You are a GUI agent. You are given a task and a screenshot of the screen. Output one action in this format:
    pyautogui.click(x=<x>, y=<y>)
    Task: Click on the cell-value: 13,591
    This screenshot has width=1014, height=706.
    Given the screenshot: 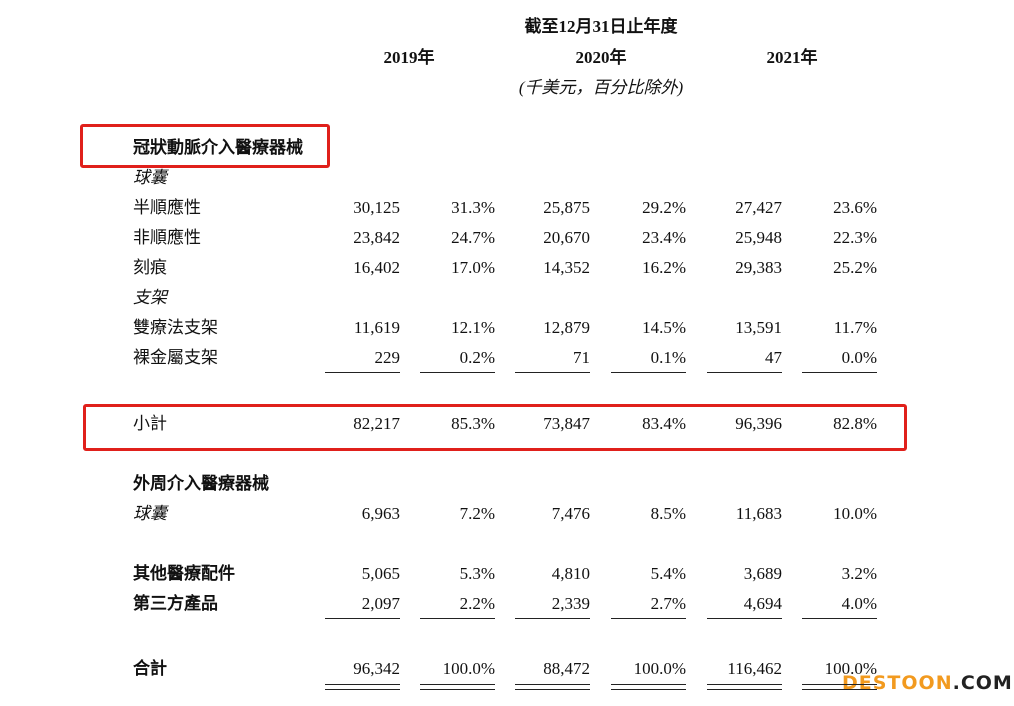 What is the action you would take?
    pyautogui.click(x=758, y=327)
    